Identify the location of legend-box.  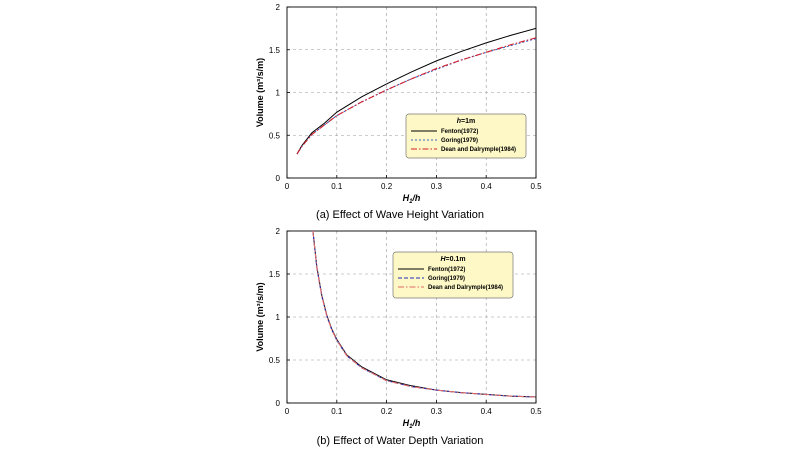
(466, 136).